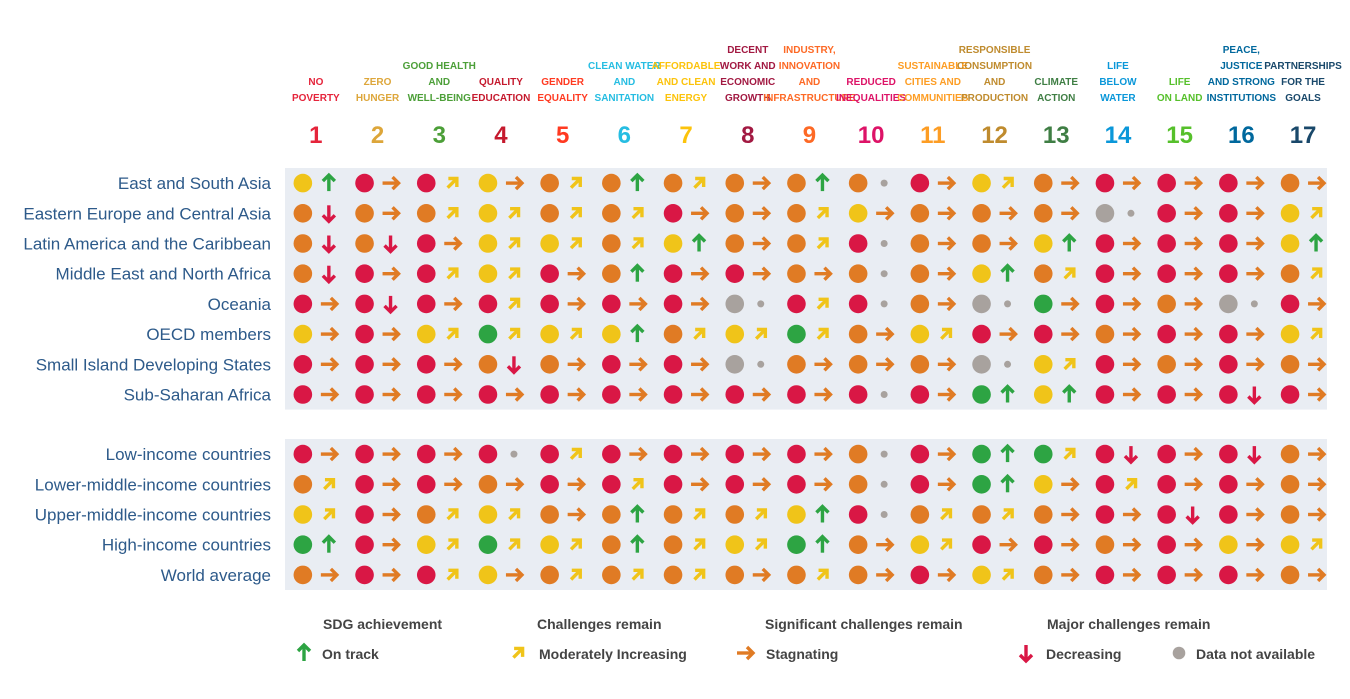 The width and height of the screenshot is (1350, 699). I want to click on goal-title-line: ENERGY, so click(686, 98).